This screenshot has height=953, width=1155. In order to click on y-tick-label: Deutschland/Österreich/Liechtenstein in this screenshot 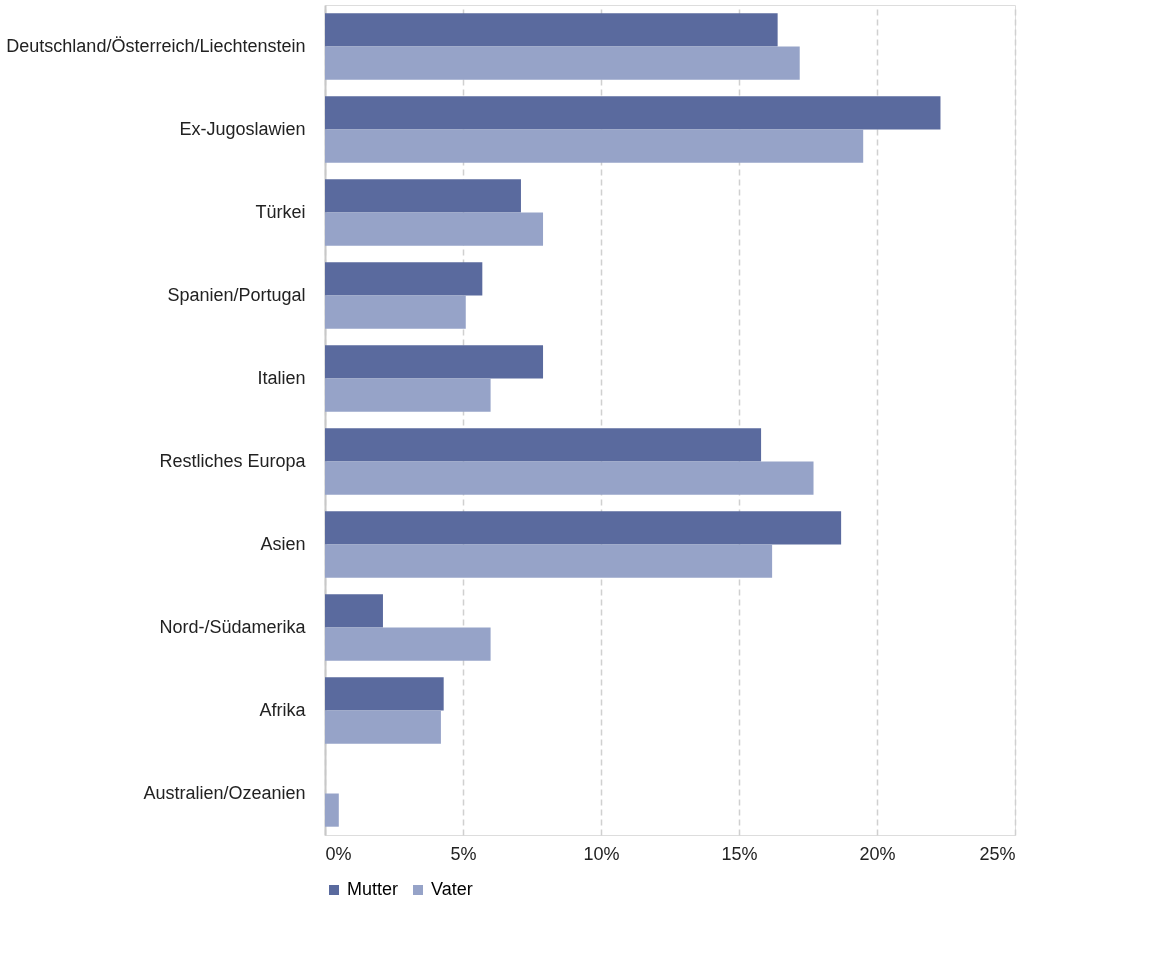, I will do `click(156, 45)`.